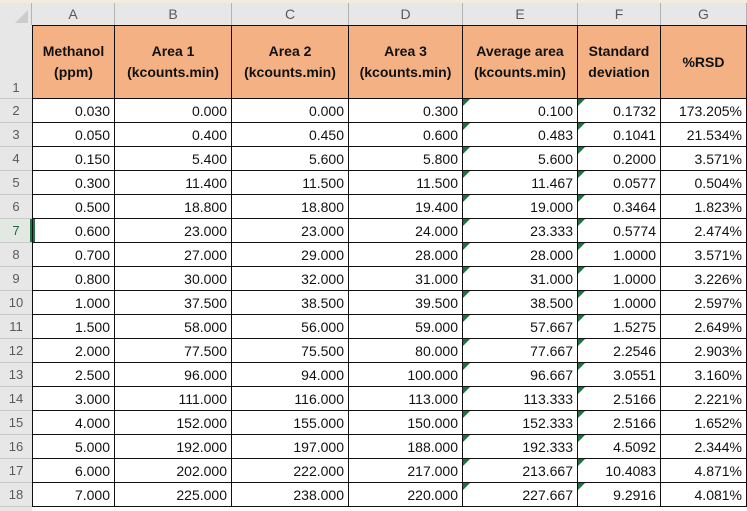 The width and height of the screenshot is (747, 511). I want to click on cell-E2: 0.100, so click(520, 111).